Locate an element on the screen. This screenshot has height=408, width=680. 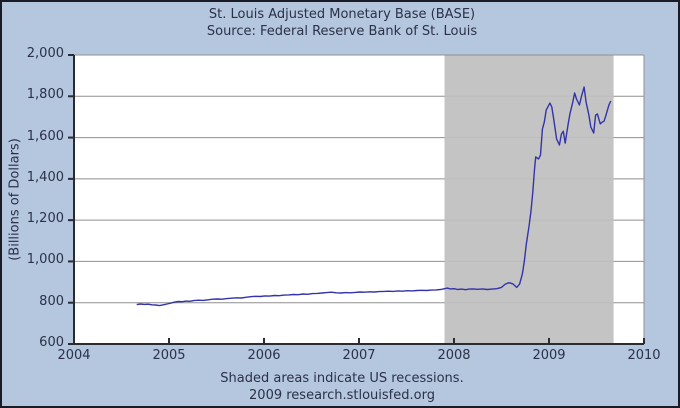
y-tick-label: 1,000 is located at coordinates (45, 260).